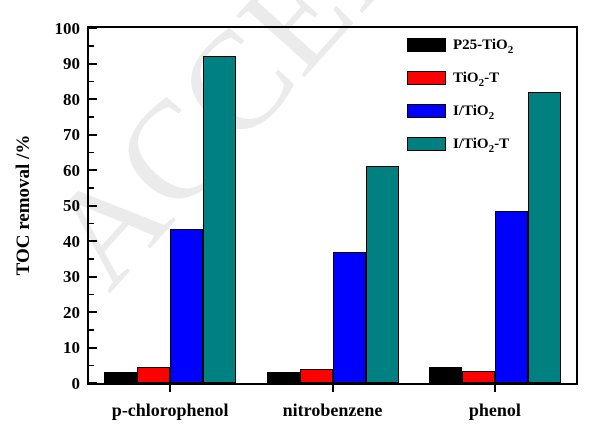 The image size is (602, 445). Describe the element at coordinates (283, 377) in the screenshot. I see `bar-P25-TiO2-nitrobenzene` at that location.